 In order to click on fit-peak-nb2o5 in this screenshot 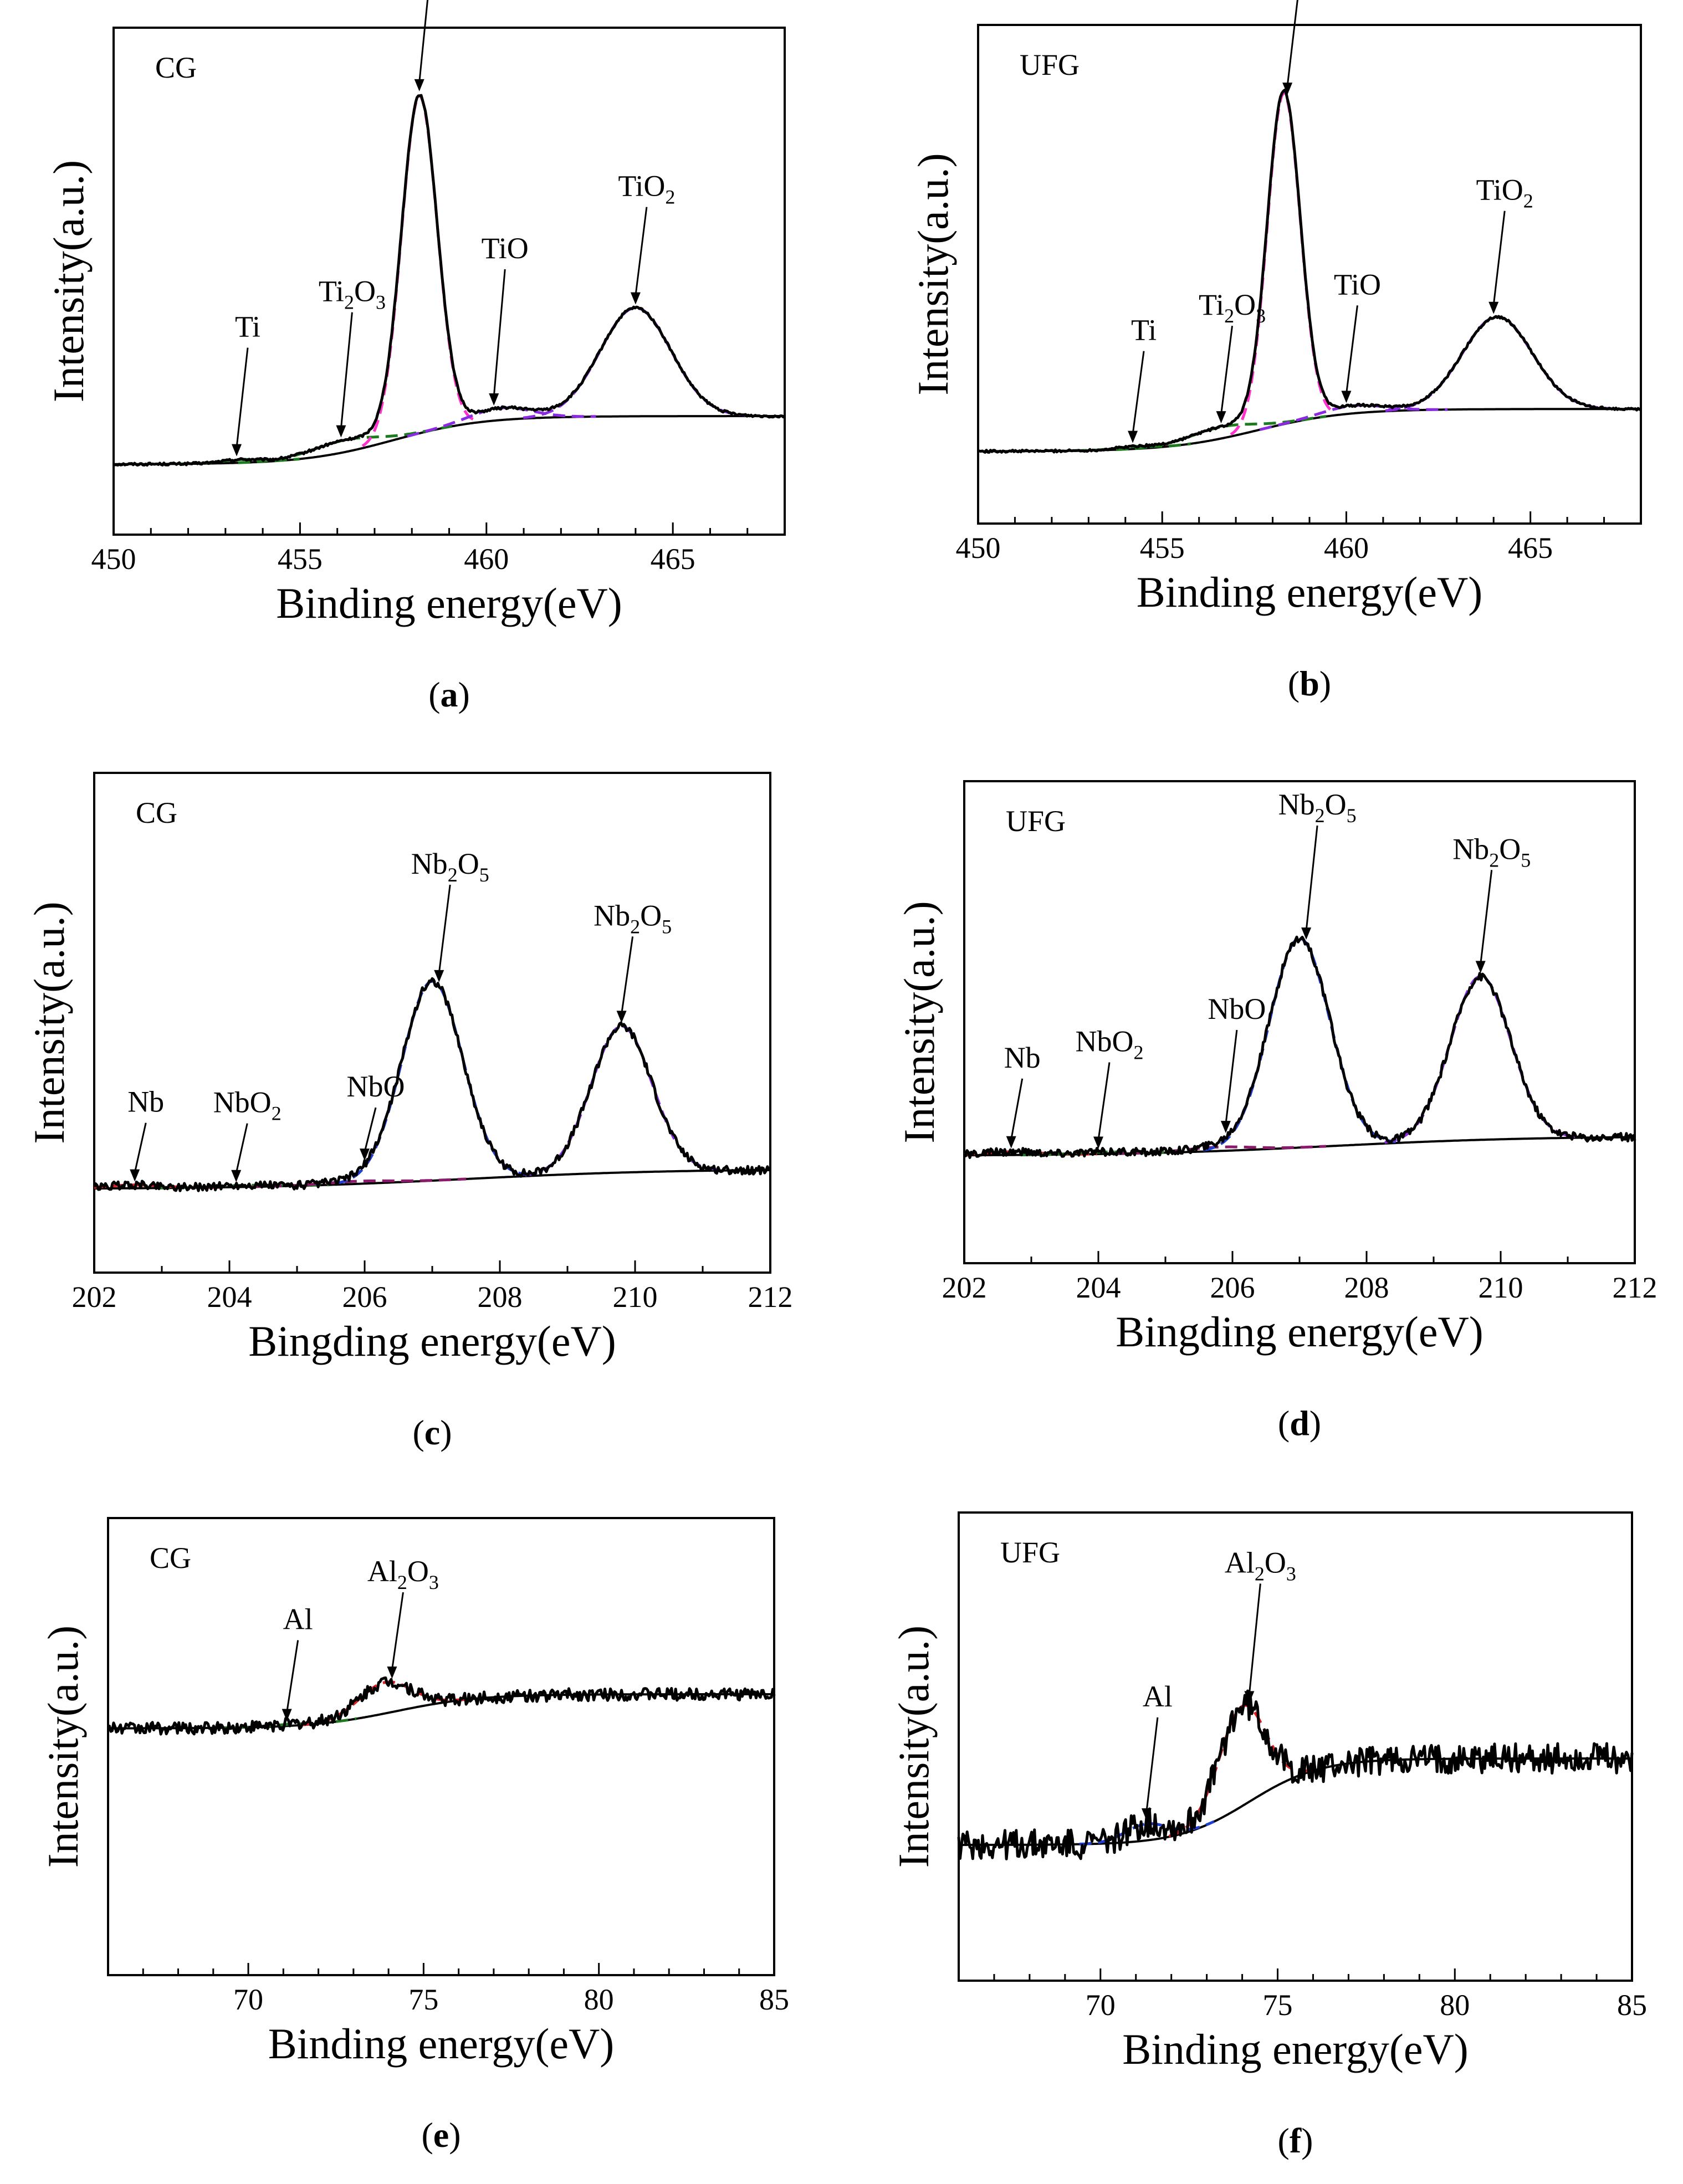, I will do `click(622, 1100)`.